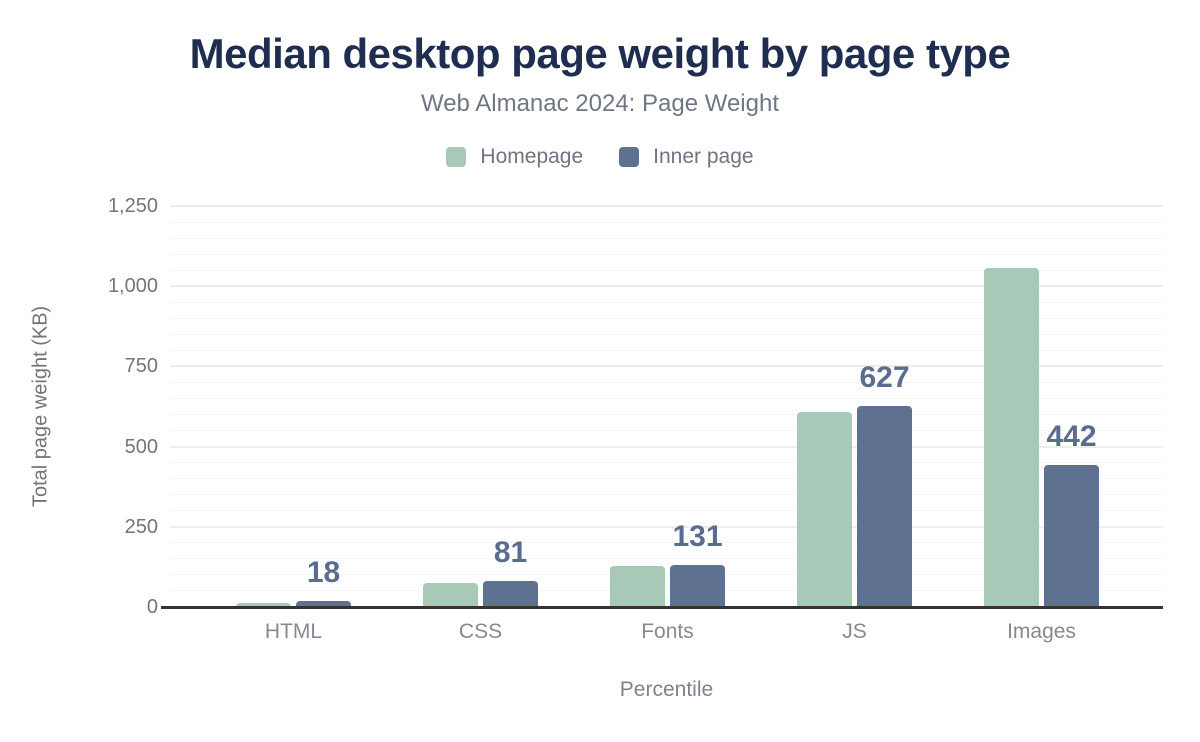  I want to click on bar-inner-page-css: 81, so click(510, 571).